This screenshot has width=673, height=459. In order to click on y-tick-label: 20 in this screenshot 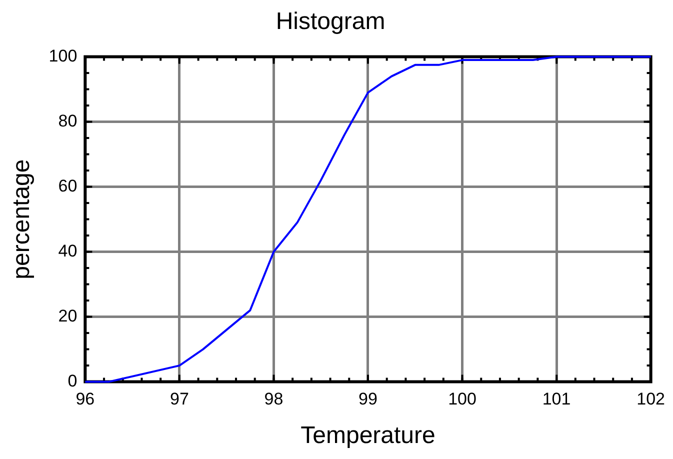, I will do `click(68, 316)`.